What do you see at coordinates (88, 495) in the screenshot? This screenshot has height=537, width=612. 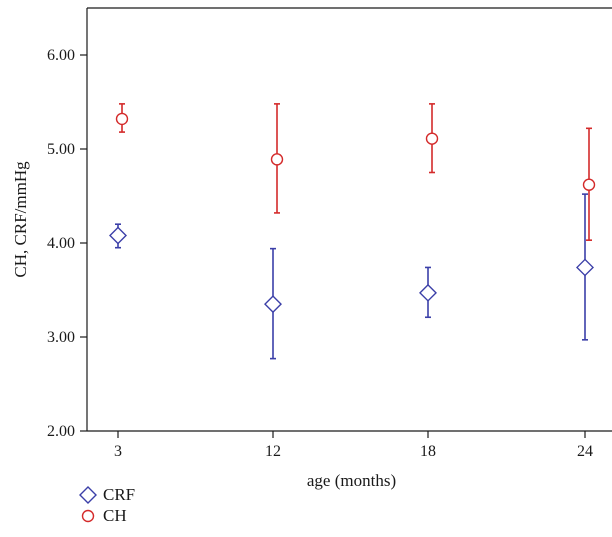 I see `legend-marker-diamond` at bounding box center [88, 495].